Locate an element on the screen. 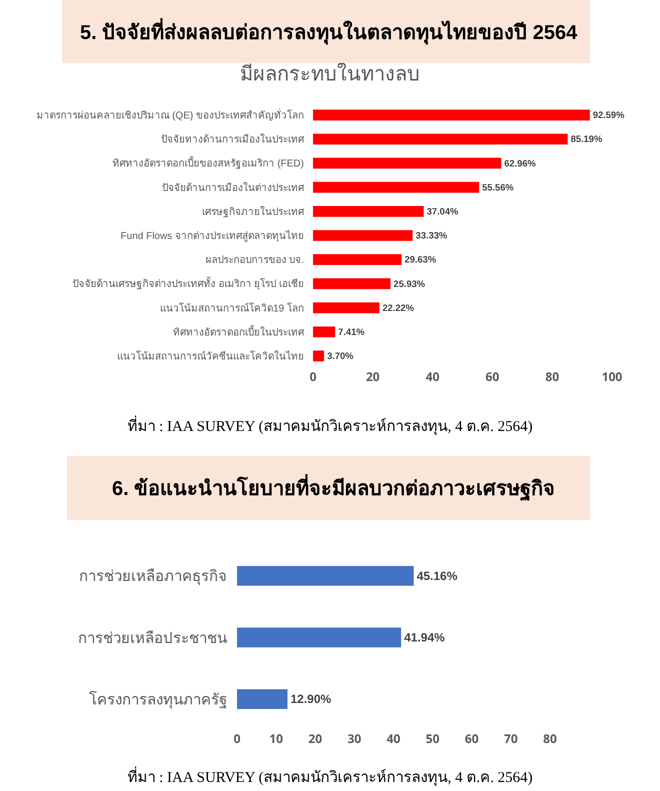 The width and height of the screenshot is (660, 791). x-tick-label: 100 is located at coordinates (612, 376).